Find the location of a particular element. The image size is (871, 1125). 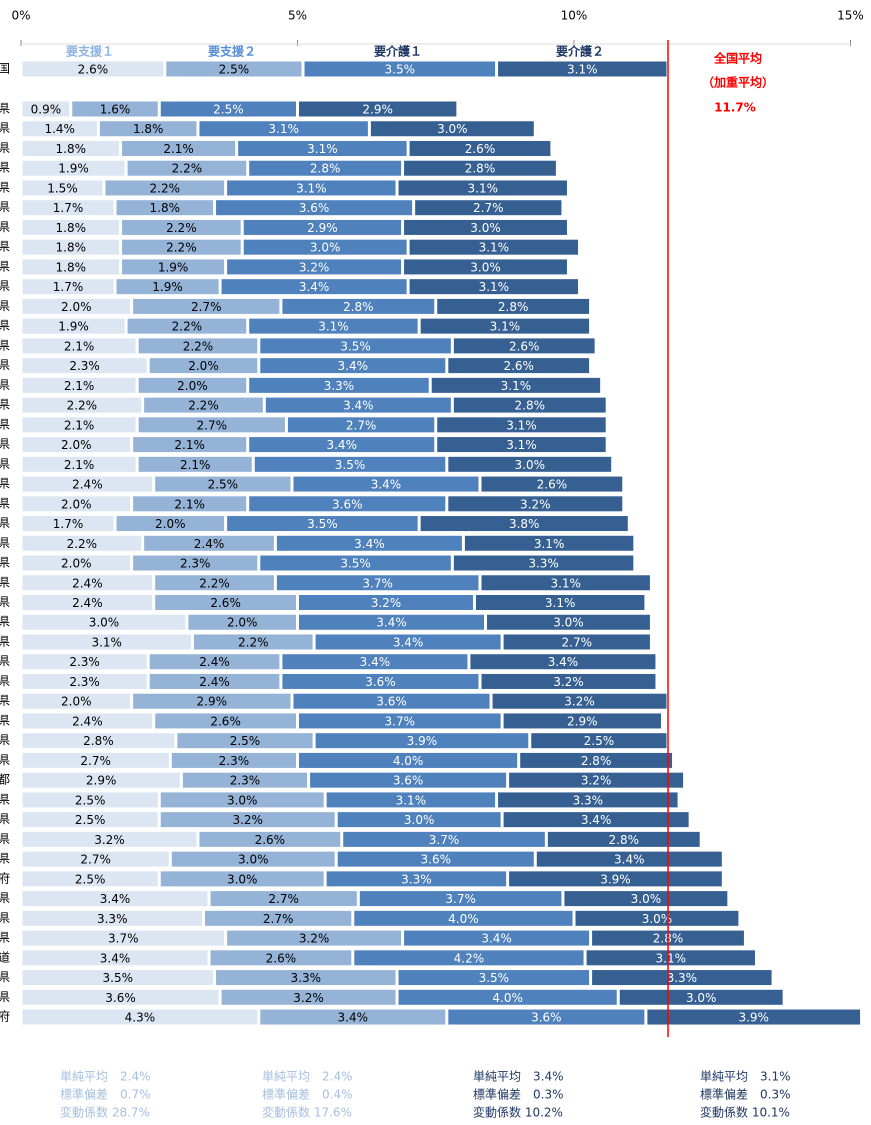

value-label: 3.5% is located at coordinates (355, 346).